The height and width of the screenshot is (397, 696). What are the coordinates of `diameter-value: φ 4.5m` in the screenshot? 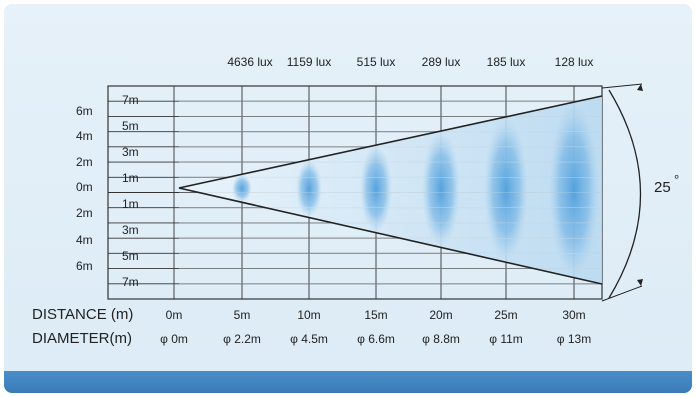 It's located at (309, 339).